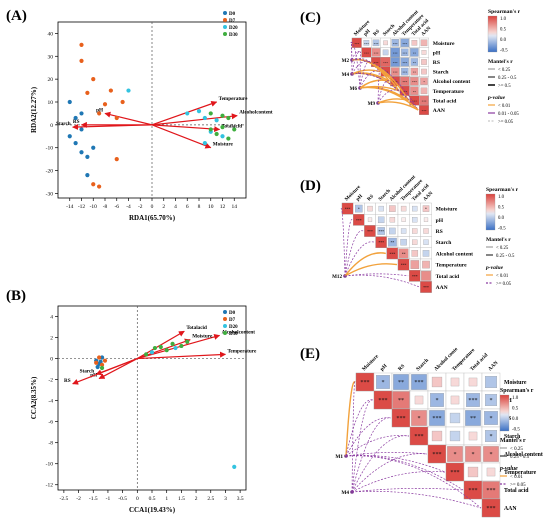 This screenshot has height=524, width=550. I want to click on x-tick-label: -2, so click(78, 499).